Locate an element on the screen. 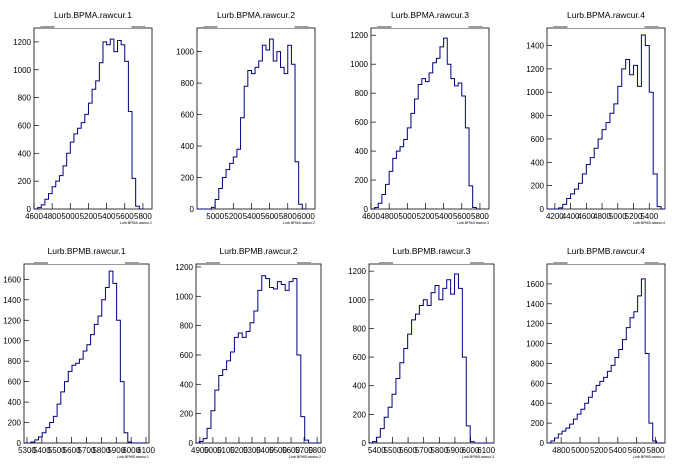 Image resolution: width=696 pixels, height=472 pixels. plot-title: Lurb.BPMA.rawcur.3 is located at coordinates (430, 15).